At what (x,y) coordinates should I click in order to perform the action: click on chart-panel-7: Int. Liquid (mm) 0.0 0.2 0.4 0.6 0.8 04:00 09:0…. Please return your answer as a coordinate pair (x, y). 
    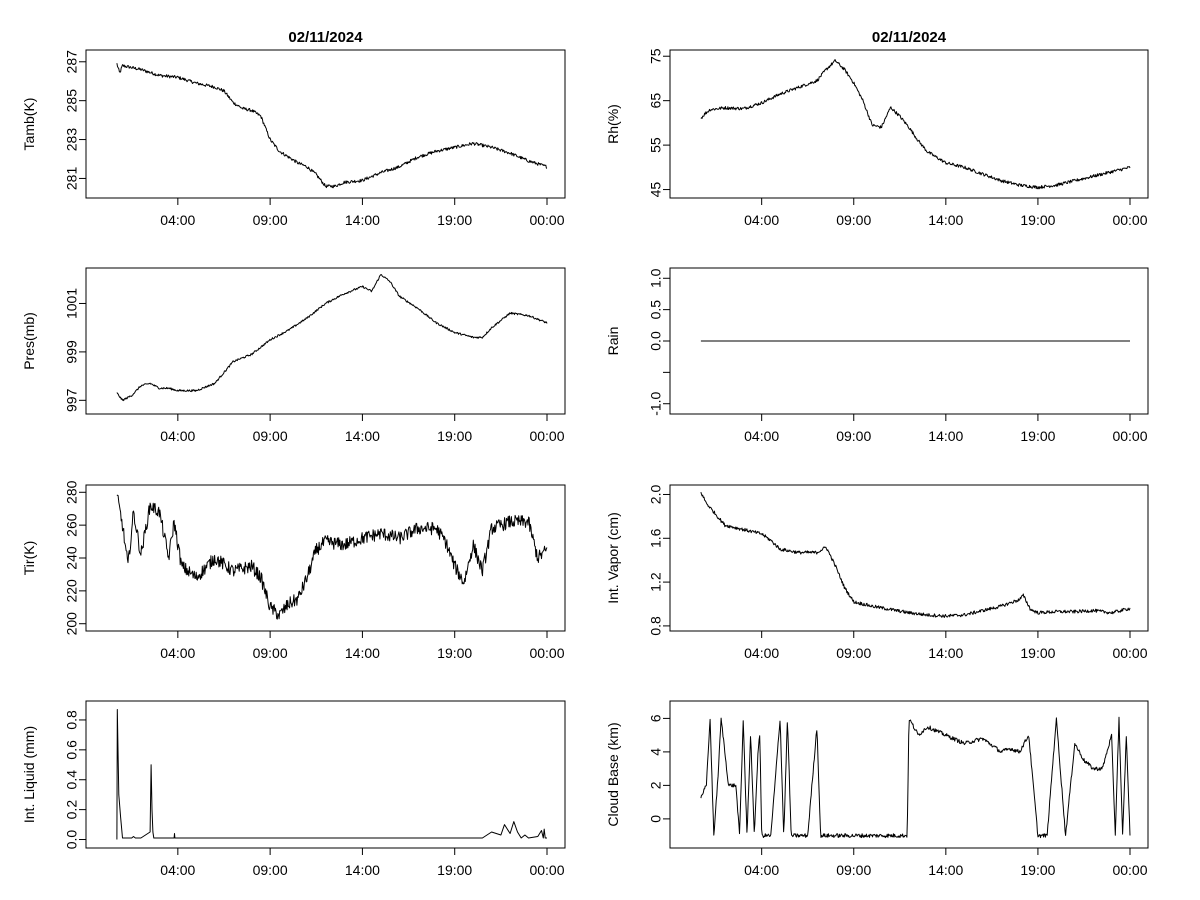
    Looking at the image, I should click on (293, 789).